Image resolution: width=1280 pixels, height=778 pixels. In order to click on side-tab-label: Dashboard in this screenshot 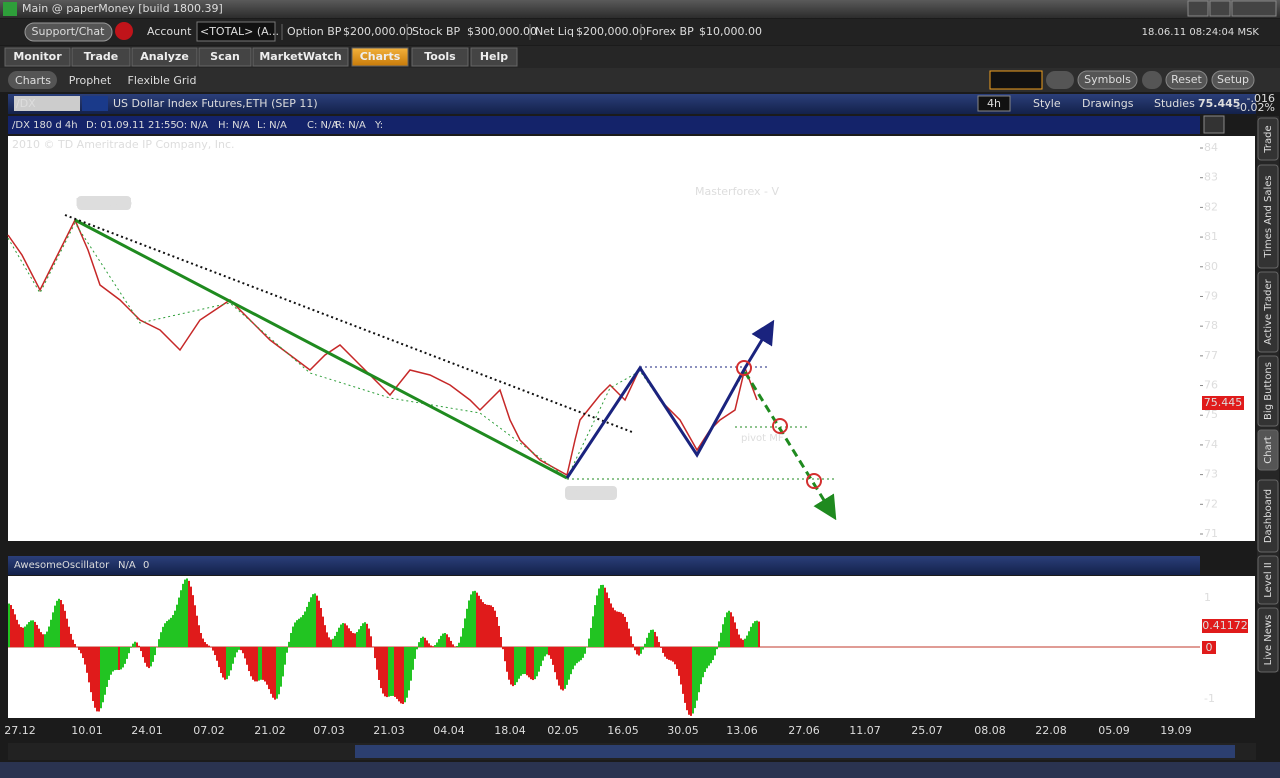, I will do `click(1268, 516)`.